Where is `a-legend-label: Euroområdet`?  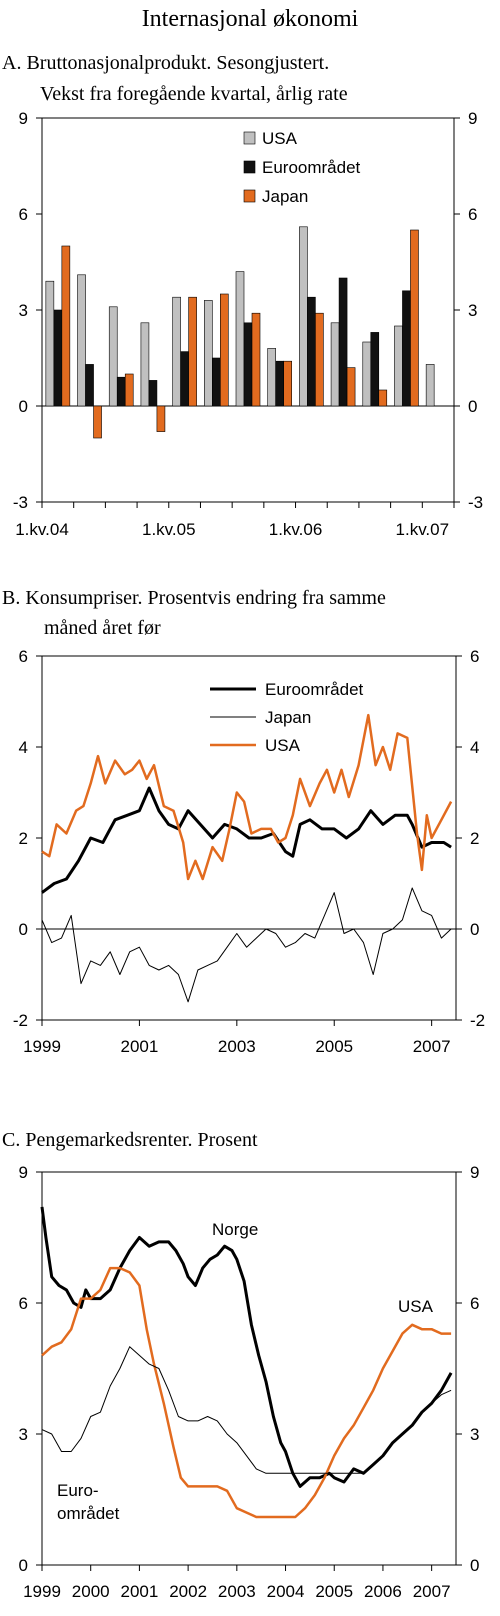 a-legend-label: Euroområdet is located at coordinates (311, 167).